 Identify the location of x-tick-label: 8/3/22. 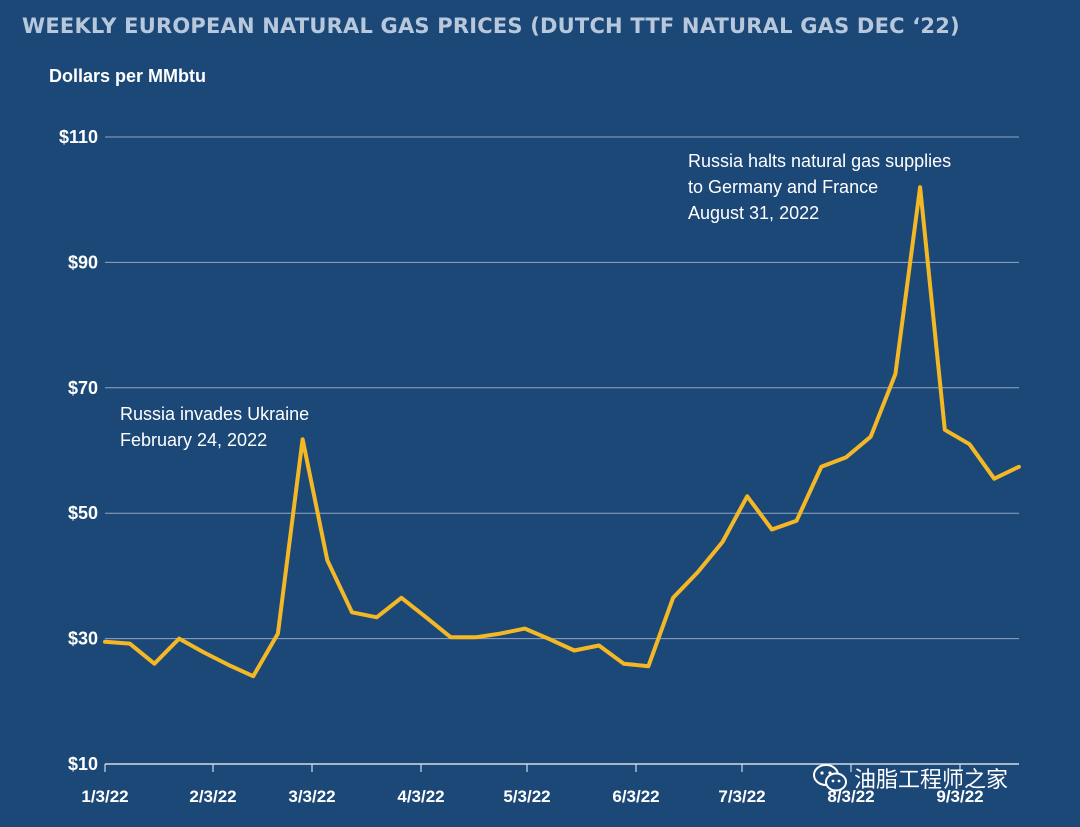
(850, 796).